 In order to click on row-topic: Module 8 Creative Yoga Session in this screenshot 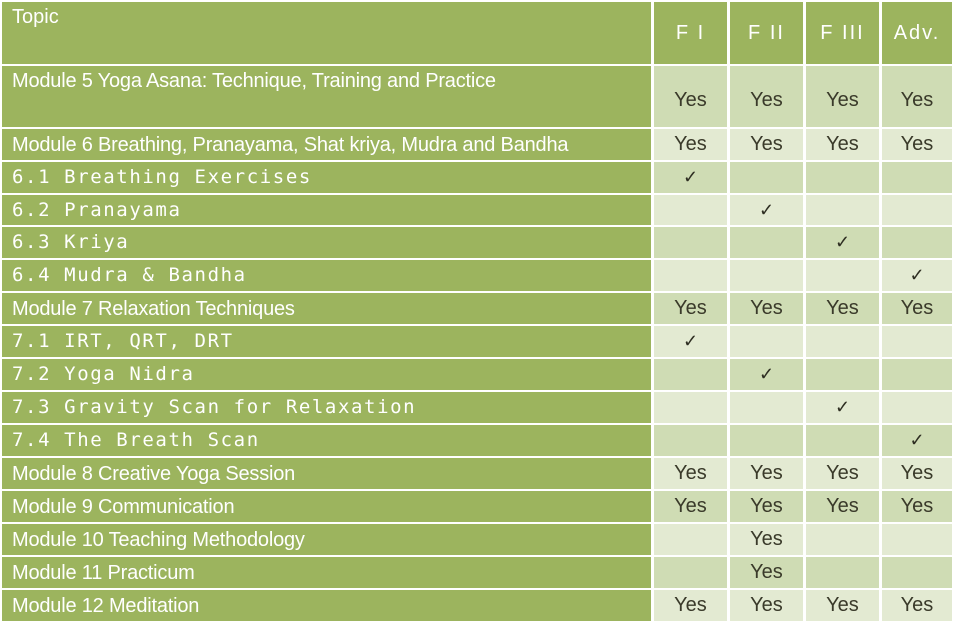, I will do `click(326, 473)`.